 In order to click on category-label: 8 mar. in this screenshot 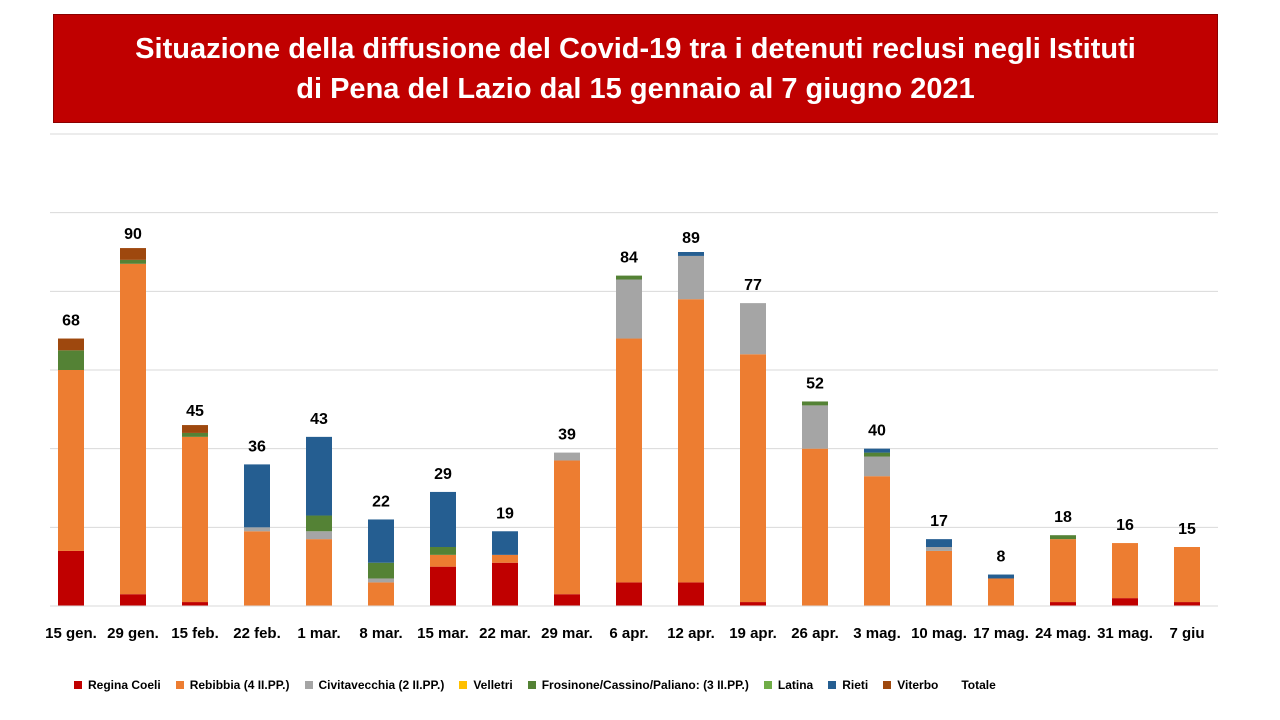, I will do `click(380, 633)`.